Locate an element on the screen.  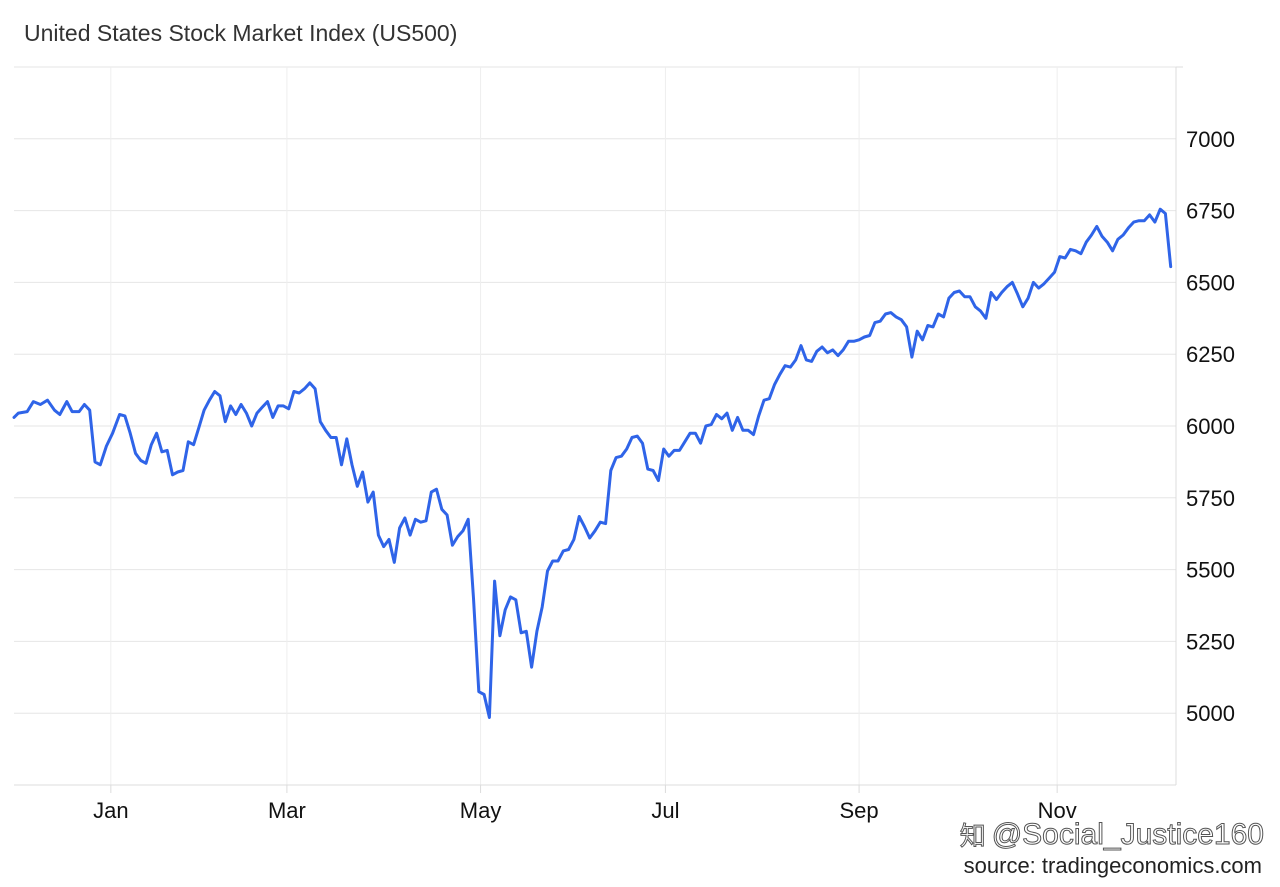
y-tick-label: 7000 is located at coordinates (1210, 139).